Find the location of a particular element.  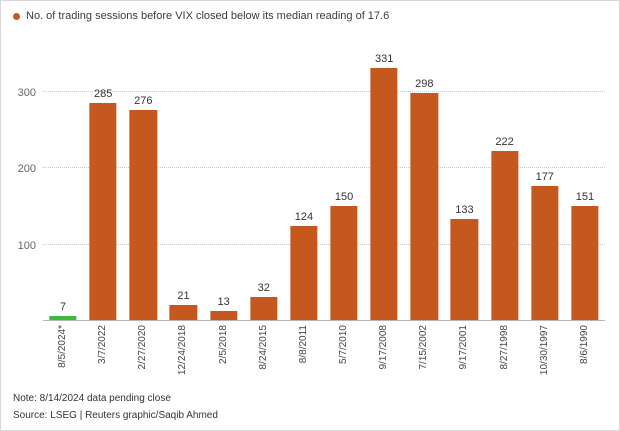

bar-group: 222 is located at coordinates (505, 191).